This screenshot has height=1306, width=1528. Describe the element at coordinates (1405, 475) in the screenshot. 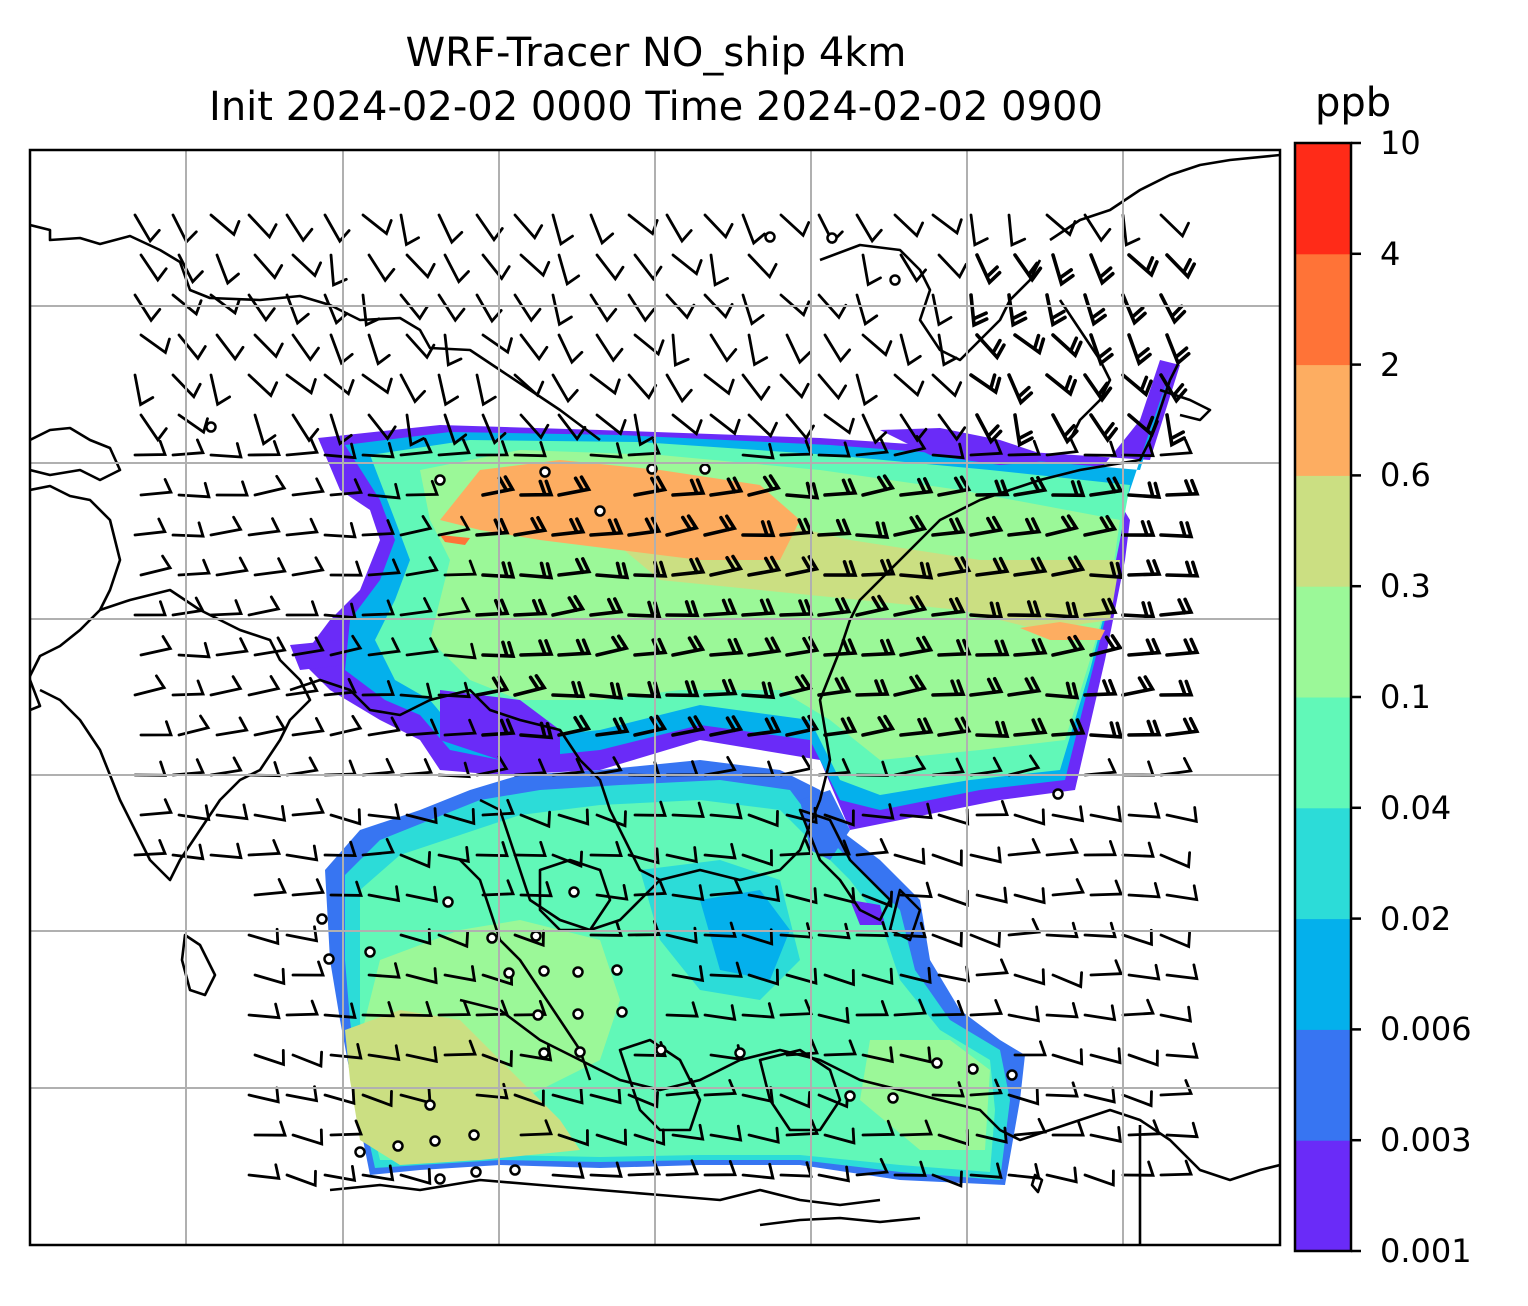

I see `colorbar-tick-label: 0.6` at that location.